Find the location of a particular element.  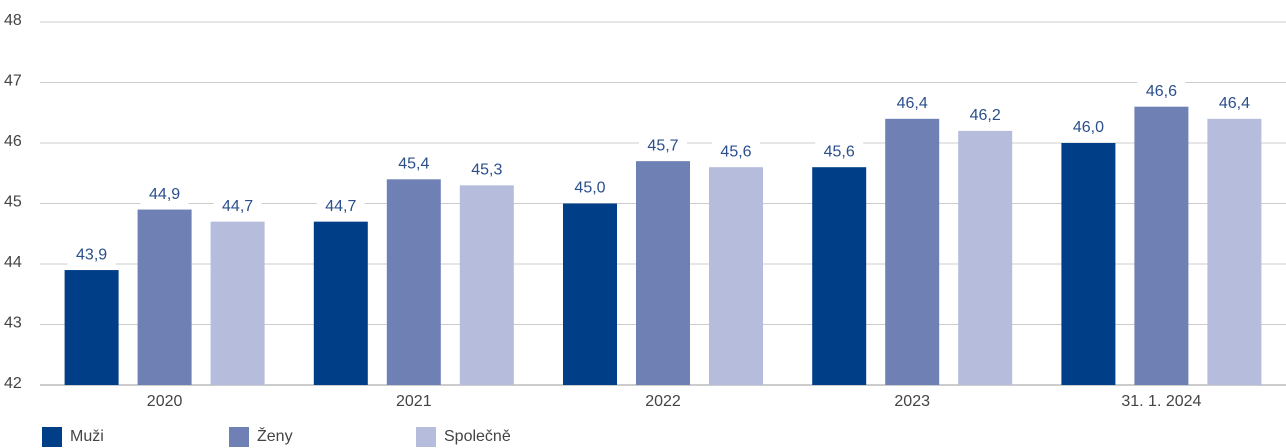

x-tick-label: 2021 is located at coordinates (414, 401).